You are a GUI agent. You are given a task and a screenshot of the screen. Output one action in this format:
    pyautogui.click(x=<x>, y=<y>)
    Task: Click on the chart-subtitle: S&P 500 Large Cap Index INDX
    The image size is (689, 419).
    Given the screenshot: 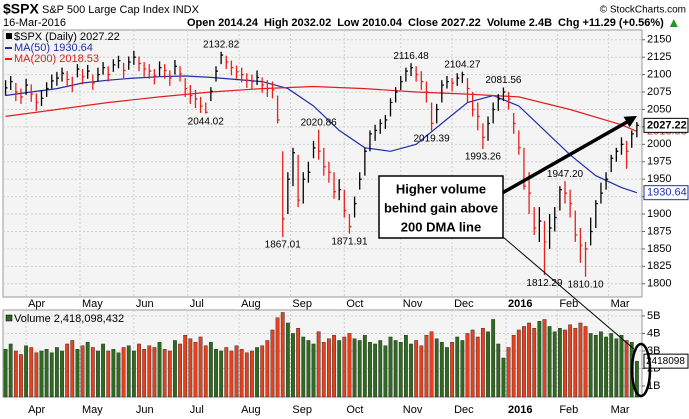 What is the action you would take?
    pyautogui.click(x=121, y=10)
    